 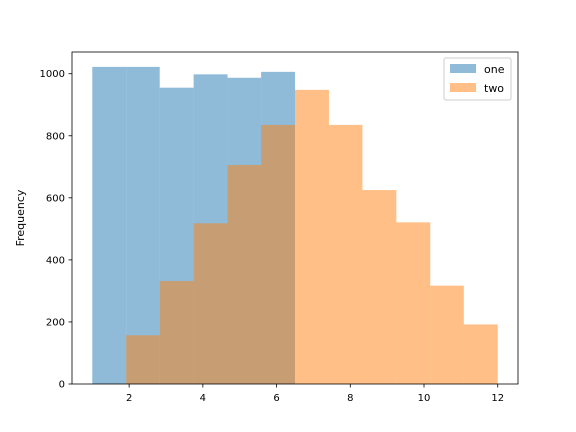 I want to click on x-tick-label: 10, so click(x=424, y=398).